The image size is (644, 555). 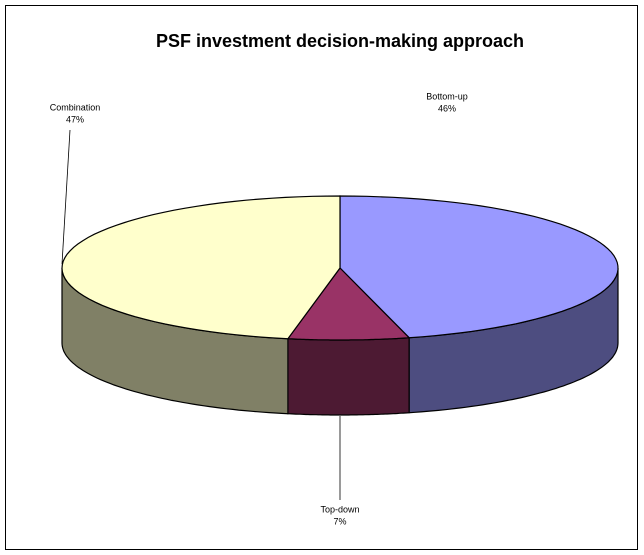 What do you see at coordinates (339, 521) in the screenshot?
I see `data-label-value: 7%` at bounding box center [339, 521].